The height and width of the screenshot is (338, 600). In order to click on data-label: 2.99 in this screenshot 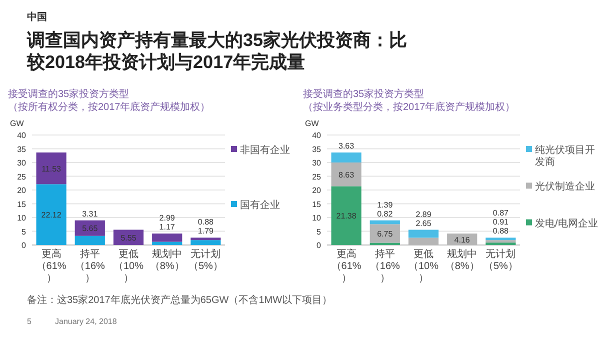, I will do `click(167, 218)`.